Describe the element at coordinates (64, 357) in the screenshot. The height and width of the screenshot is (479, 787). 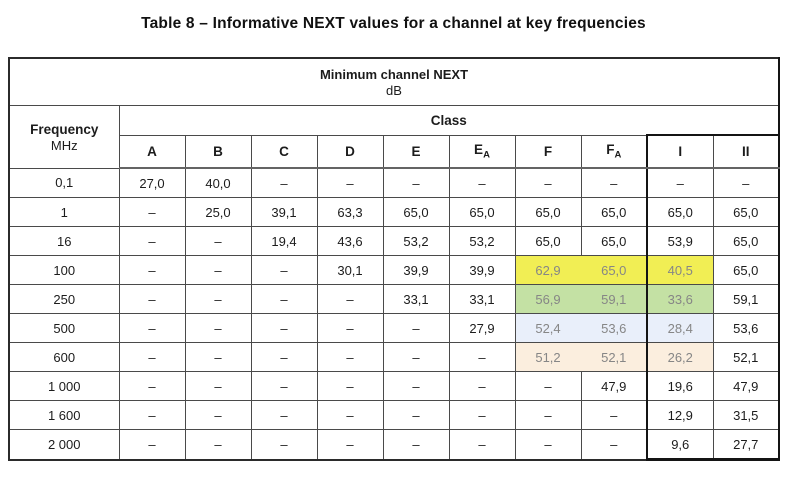
I see `frequency-cell: 600` at that location.